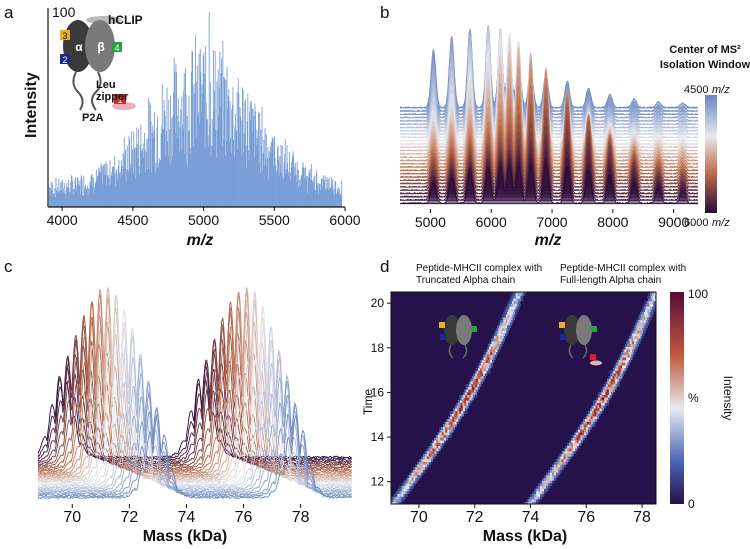 The image size is (750, 549). Describe the element at coordinates (491, 222) in the screenshot. I see `panel-b-x-tick-label: 6000` at that location.